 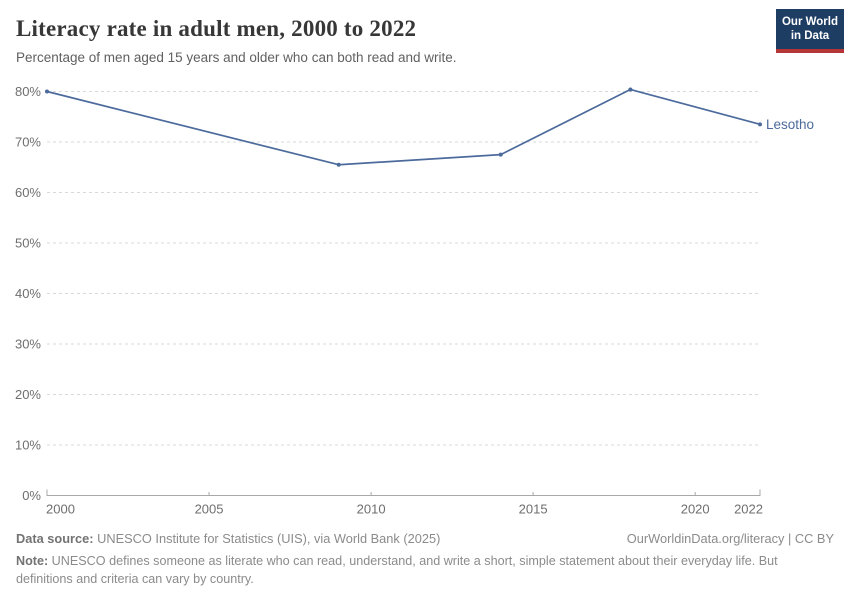 What do you see at coordinates (809, 22) in the screenshot?
I see `owid-logo-line1: Our World` at bounding box center [809, 22].